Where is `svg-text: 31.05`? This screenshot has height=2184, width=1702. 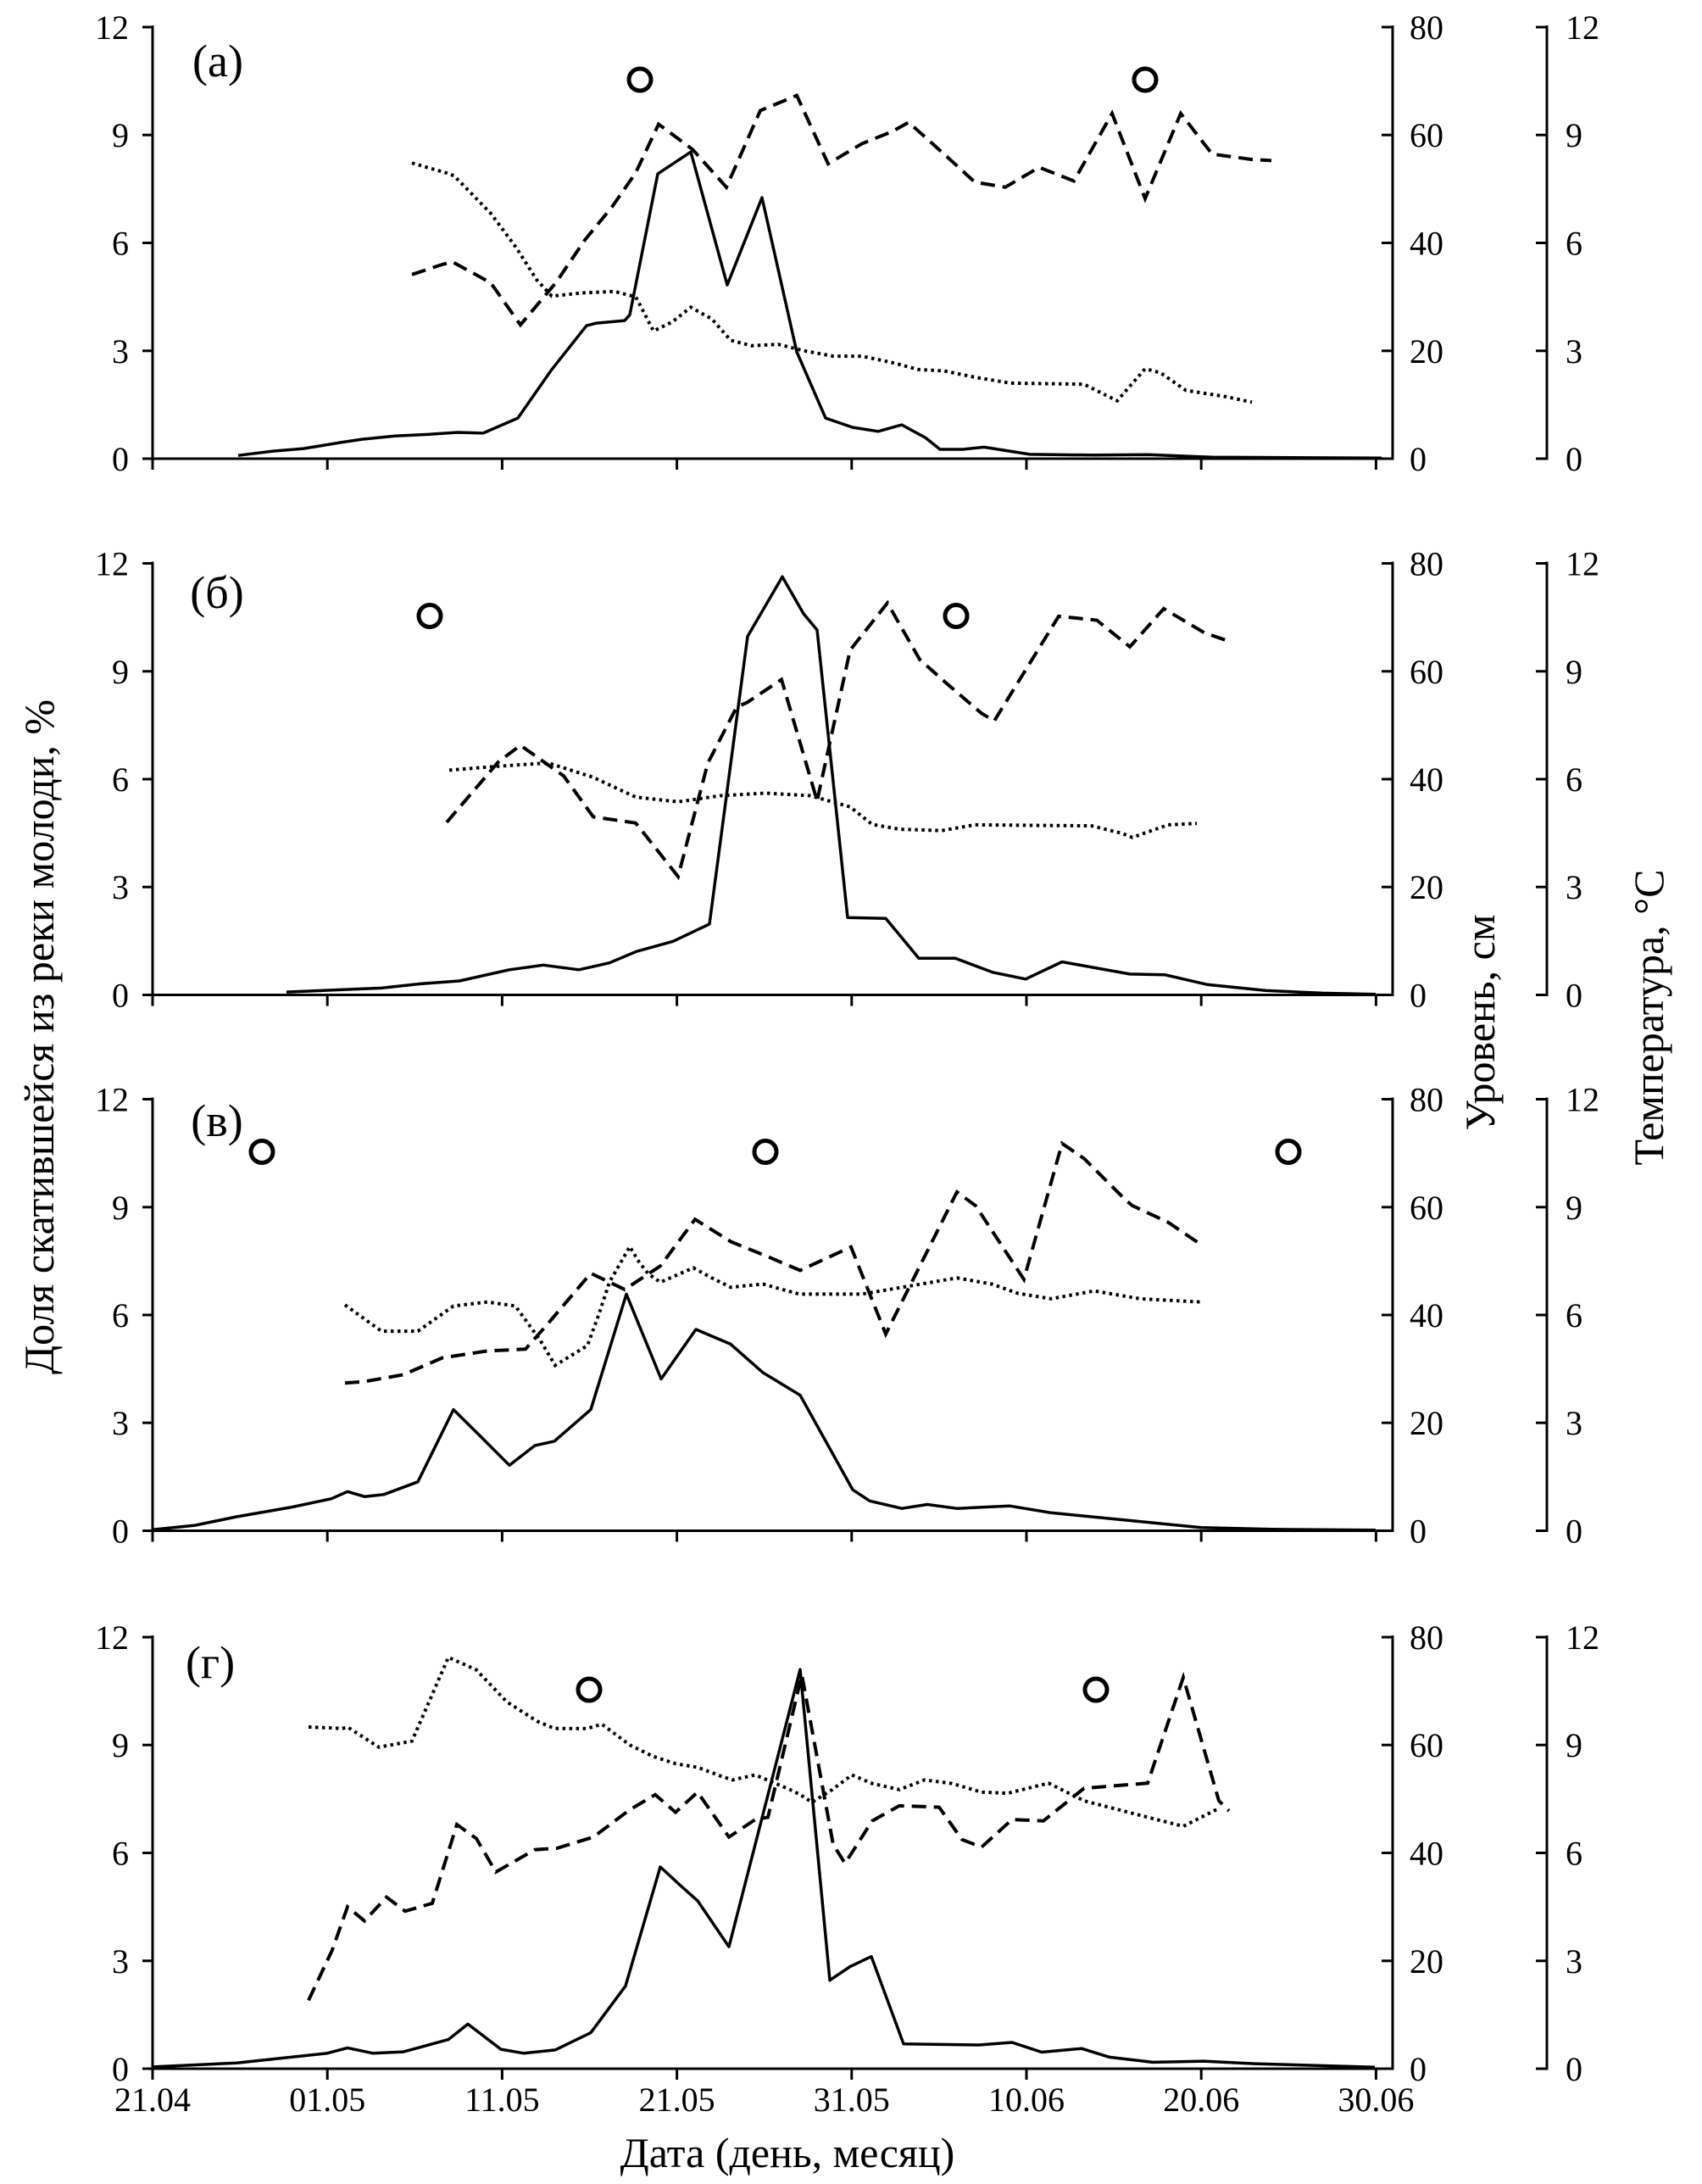 svg-text: 31.05 is located at coordinates (852, 2100).